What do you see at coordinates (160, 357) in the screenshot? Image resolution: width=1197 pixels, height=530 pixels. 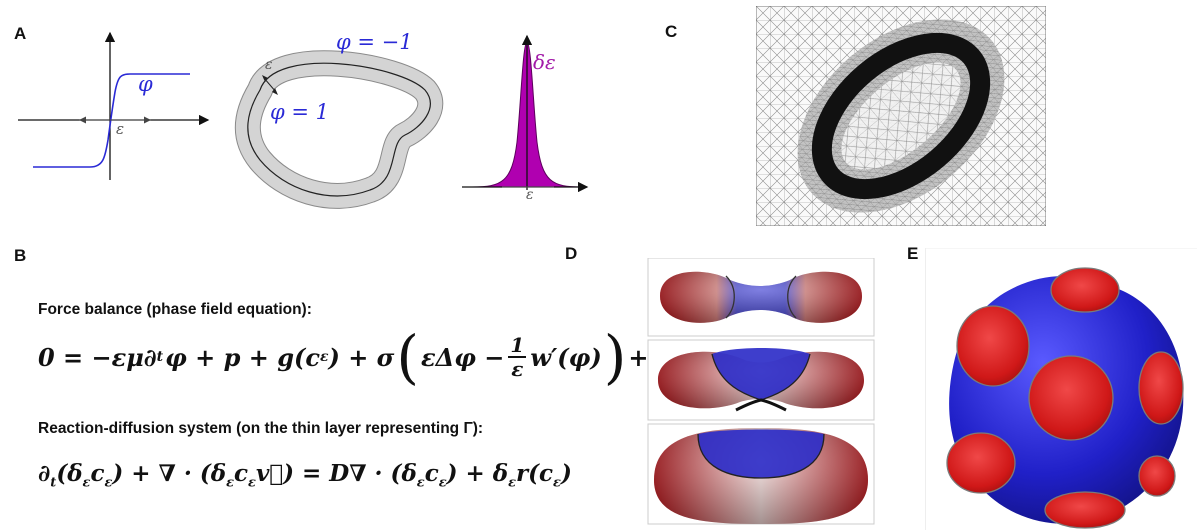 I see `eq1-sub-t: t` at bounding box center [160, 357].